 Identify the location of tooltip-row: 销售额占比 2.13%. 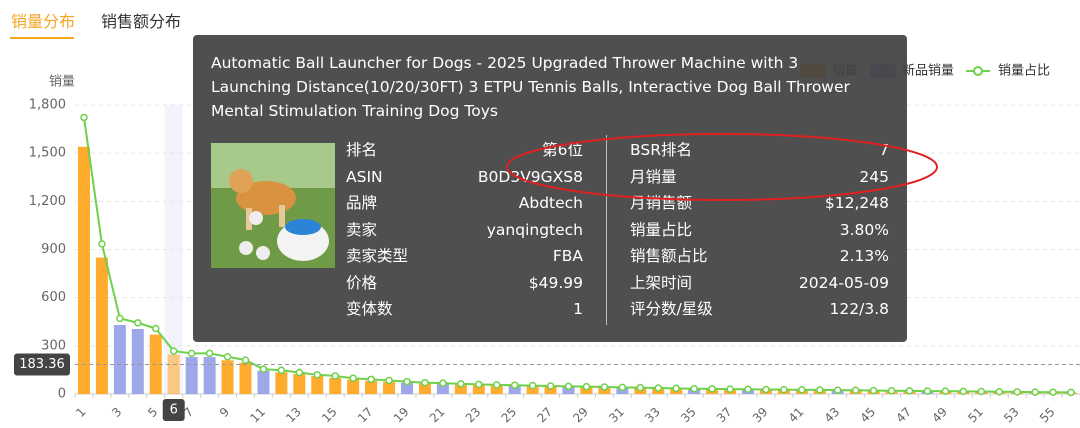
(759, 256).